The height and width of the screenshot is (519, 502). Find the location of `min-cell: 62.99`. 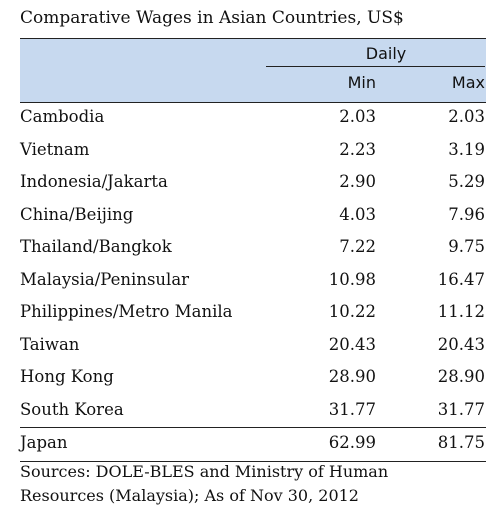

min-cell: 62.99 is located at coordinates (352, 442).